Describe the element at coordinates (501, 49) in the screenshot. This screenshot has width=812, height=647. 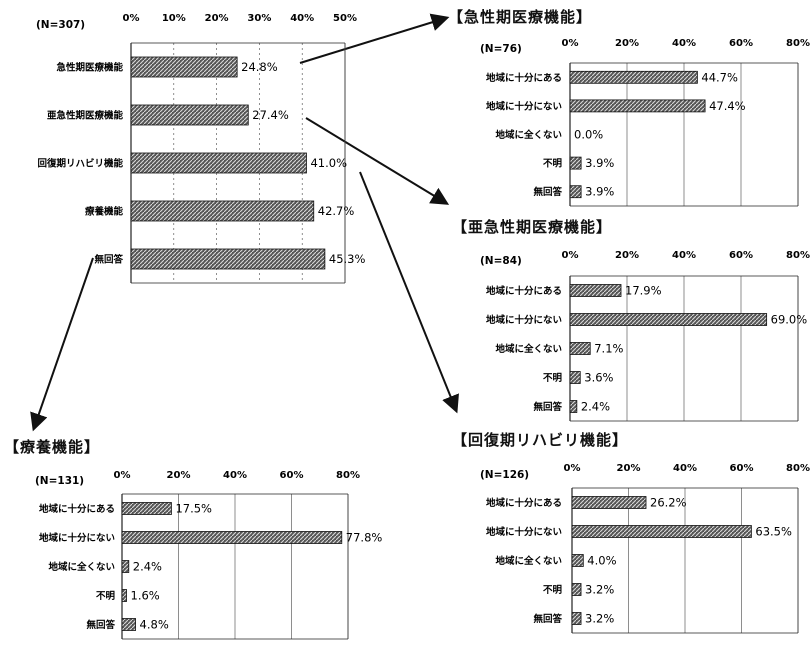
I see `n-label: (N=76)` at that location.